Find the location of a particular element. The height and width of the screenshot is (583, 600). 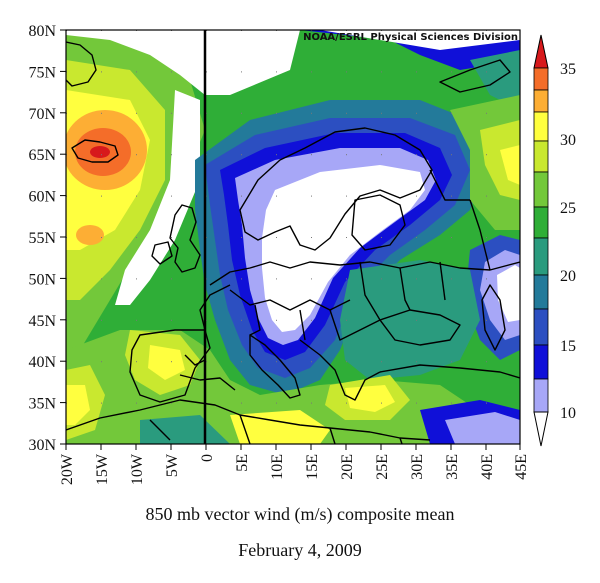

lat-label: 50N is located at coordinates (42, 279).